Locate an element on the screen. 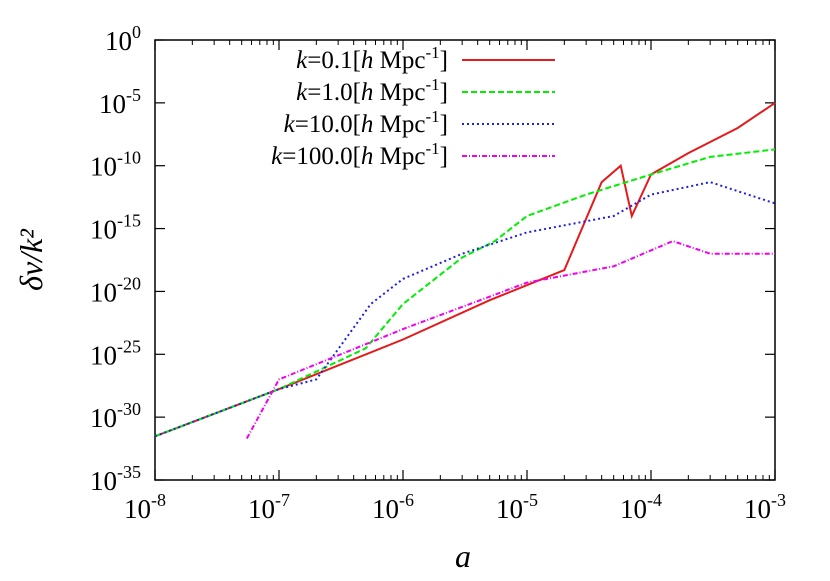 The image size is (830, 581). legend-label-2: k=10.0[h Mpc-1] is located at coordinates (366, 122).